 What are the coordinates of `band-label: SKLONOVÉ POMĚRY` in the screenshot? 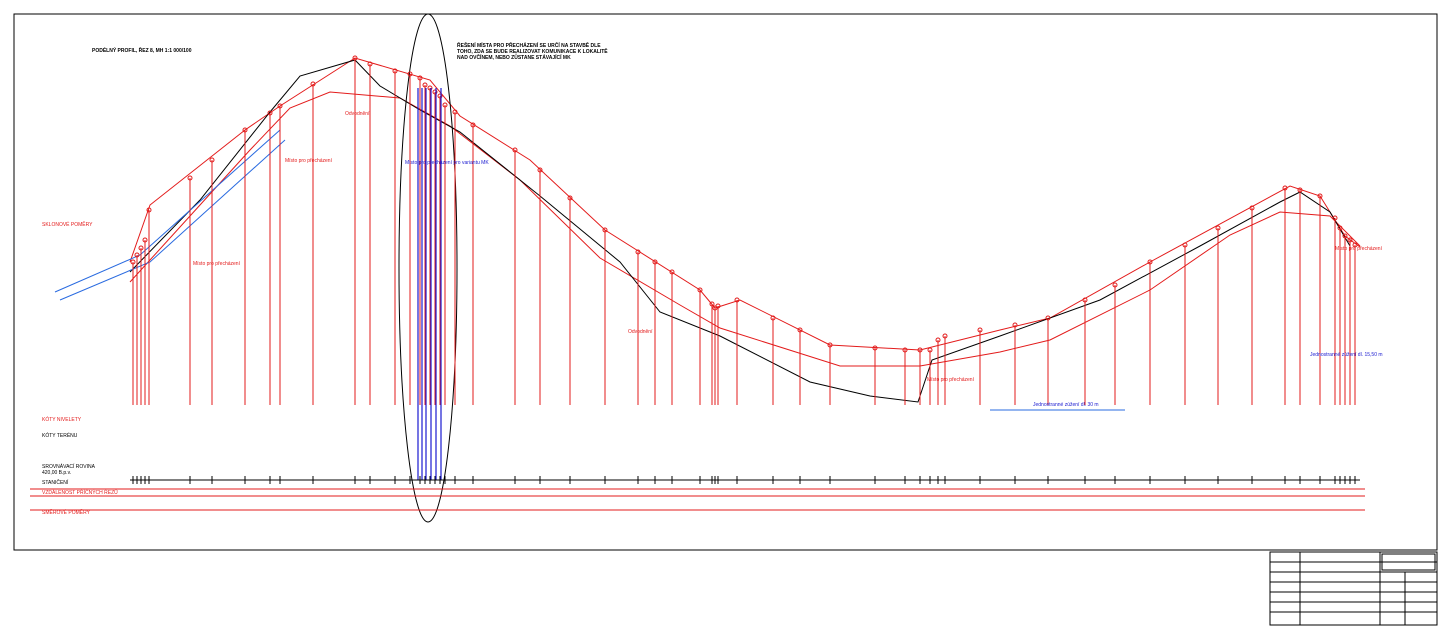 It's located at (67, 224).